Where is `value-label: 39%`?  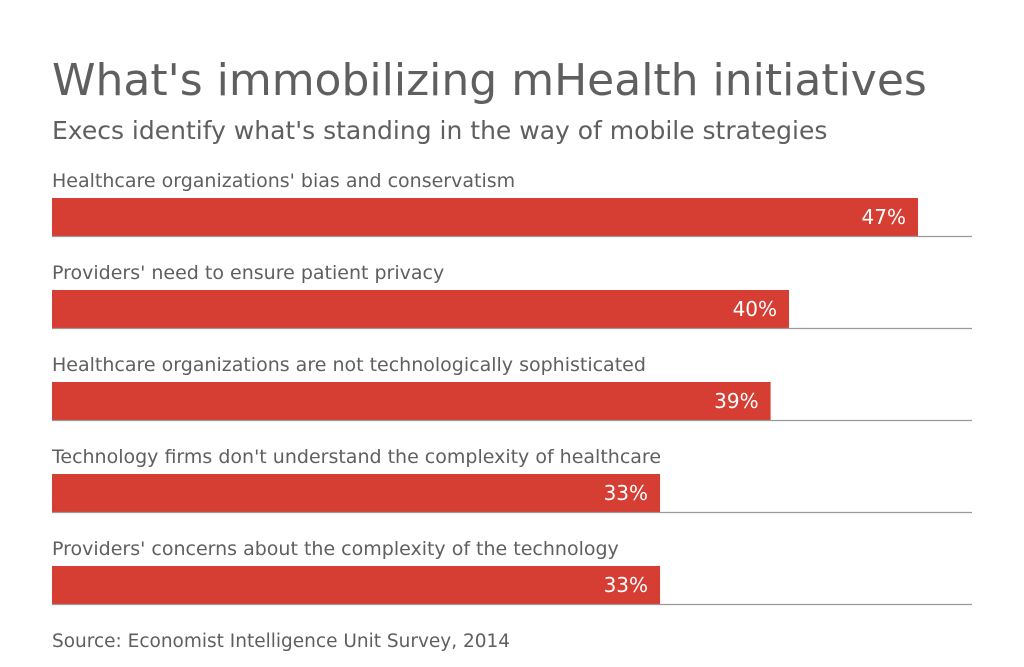
value-label: 39% is located at coordinates (736, 401).